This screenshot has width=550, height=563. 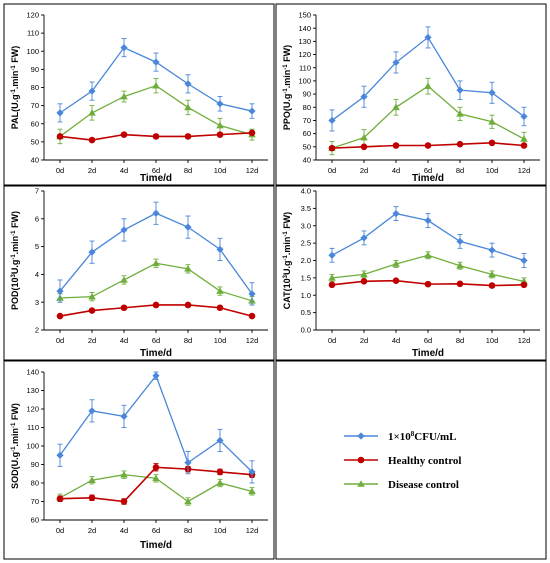 What do you see at coordinates (156, 80) in the screenshot?
I see `series-treatment` at bounding box center [156, 80].